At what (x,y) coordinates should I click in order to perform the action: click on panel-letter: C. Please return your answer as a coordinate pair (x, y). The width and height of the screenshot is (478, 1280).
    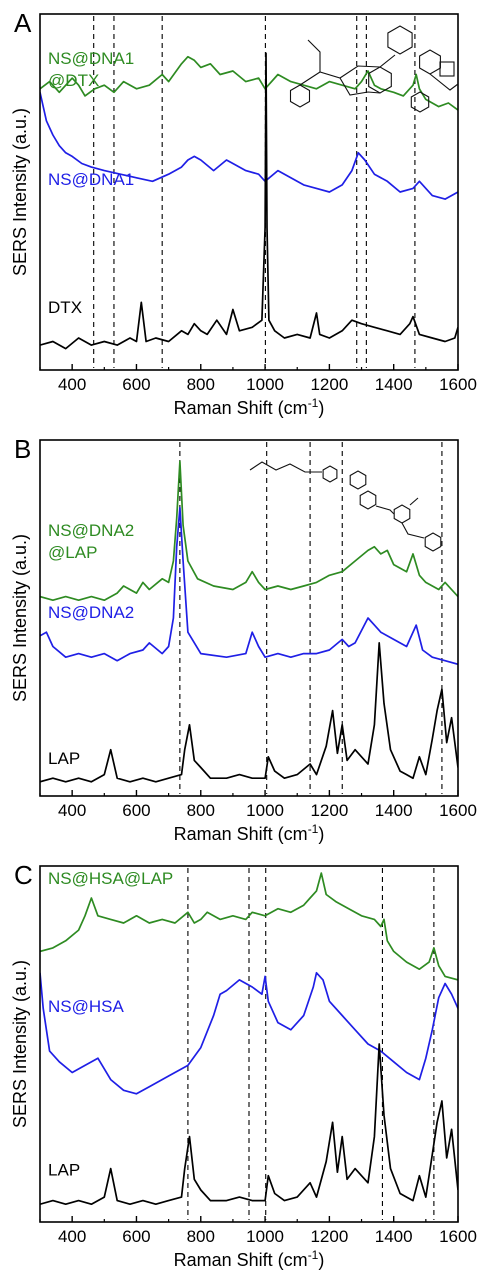
    Looking at the image, I should click on (23, 875).